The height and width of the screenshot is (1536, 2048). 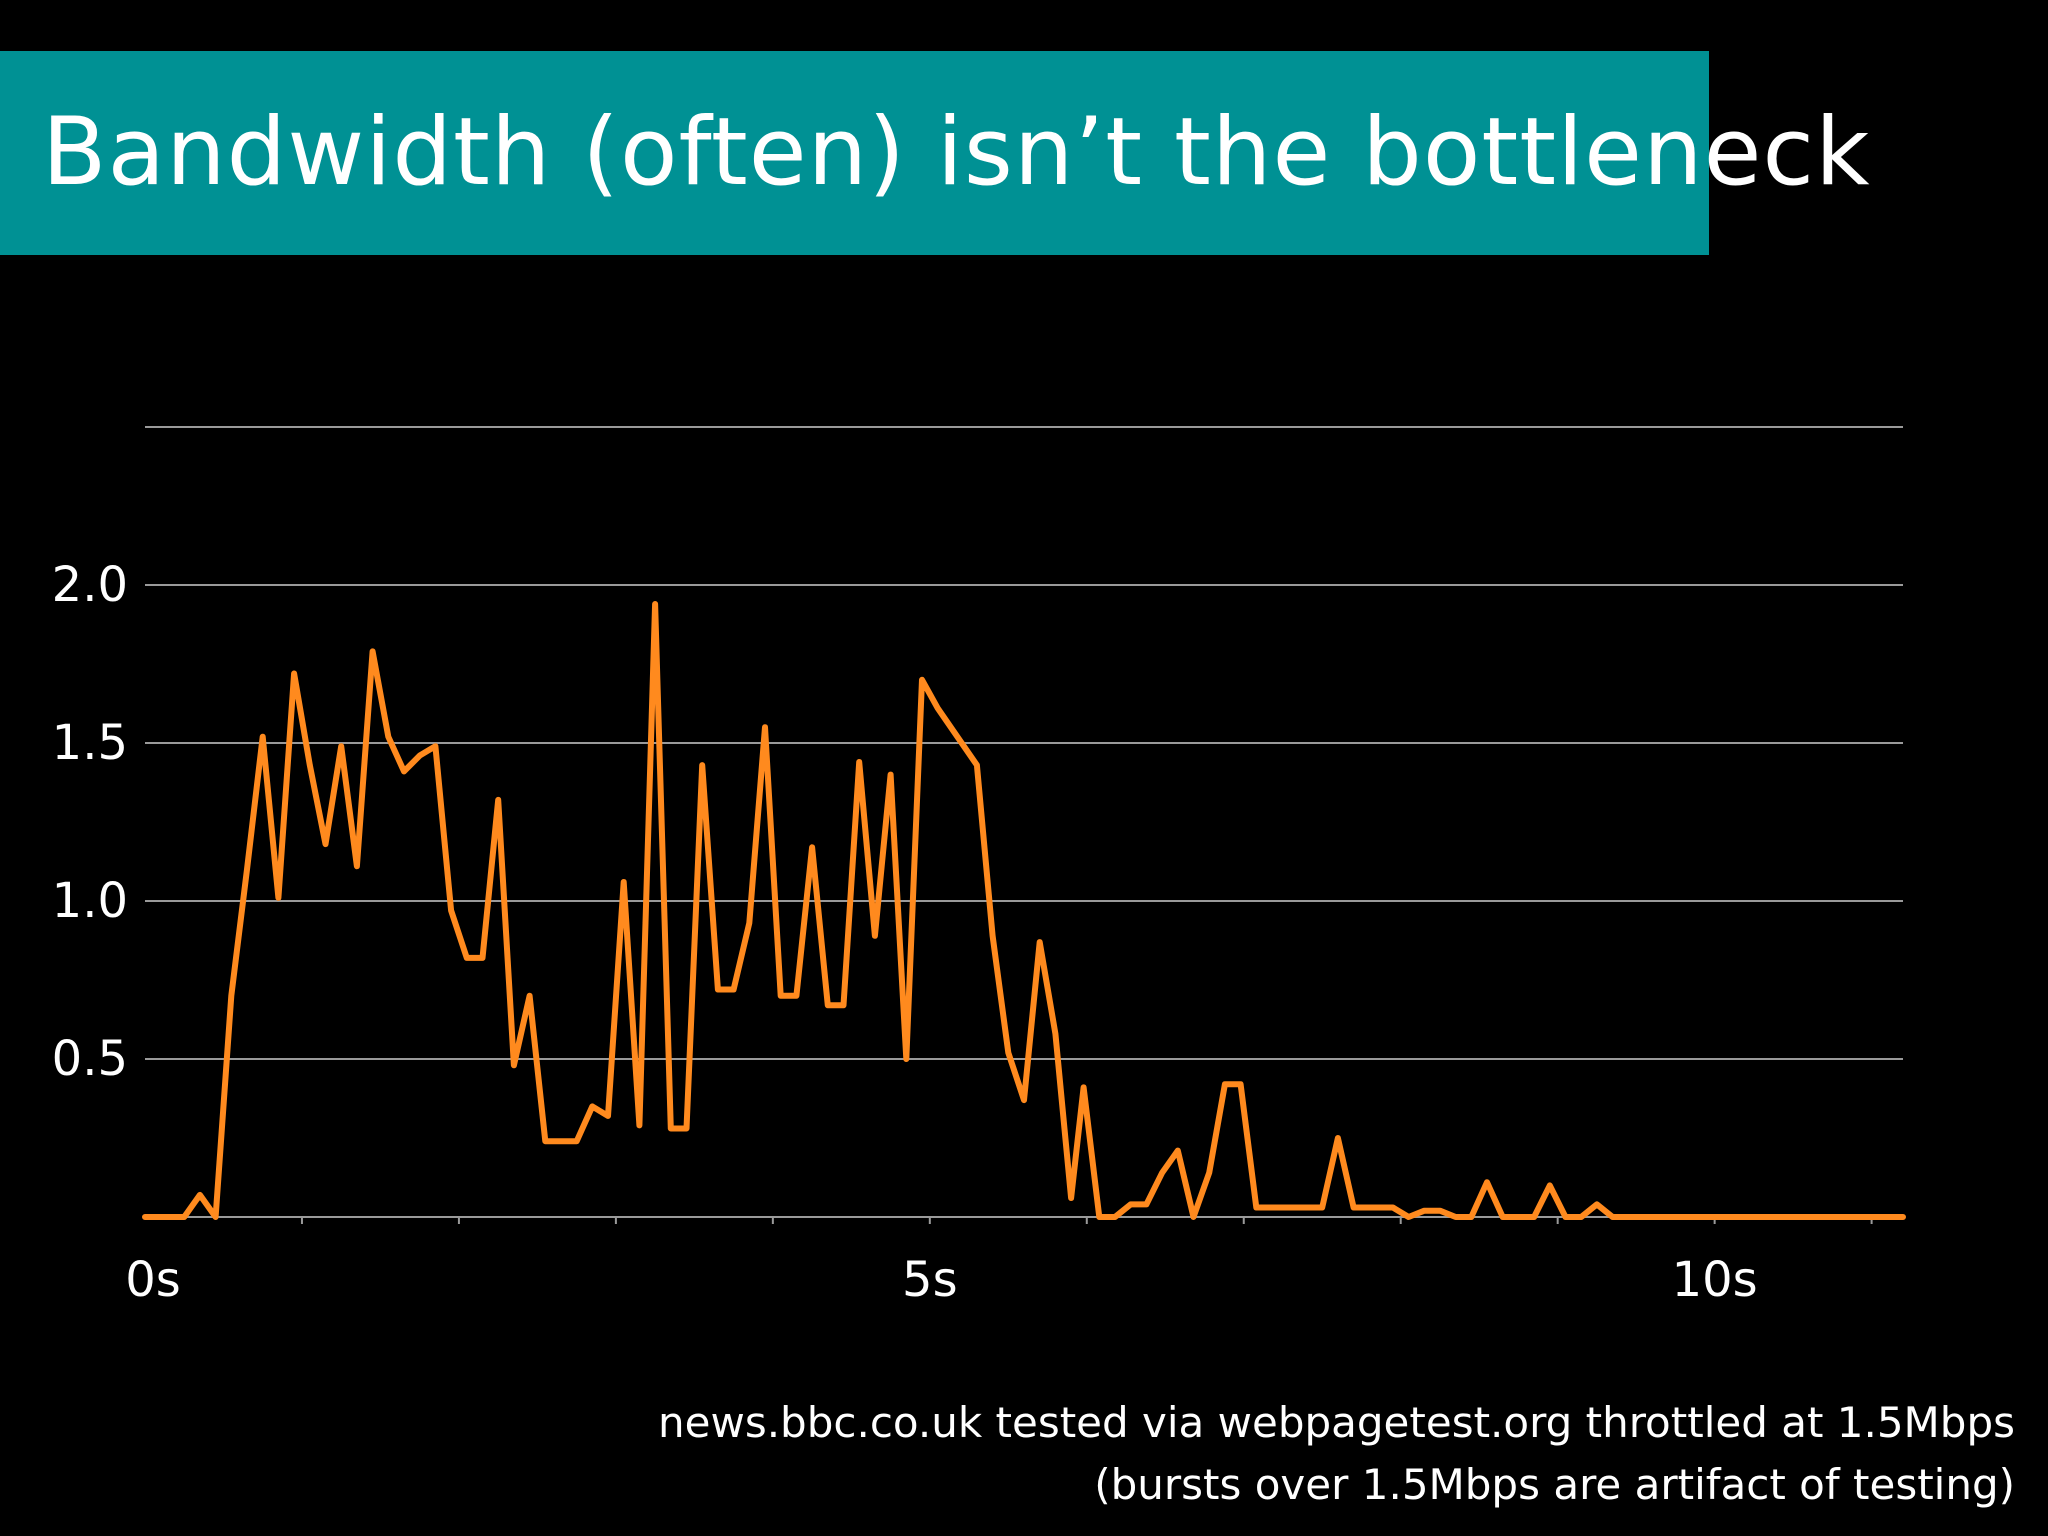 I want to click on y-tick-label: 0.5, so click(x=90, y=1059).